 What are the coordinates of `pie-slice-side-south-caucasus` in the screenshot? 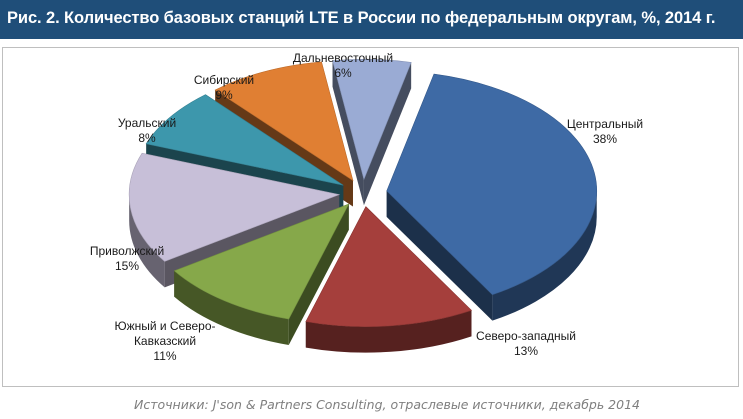 It's located at (231, 308).